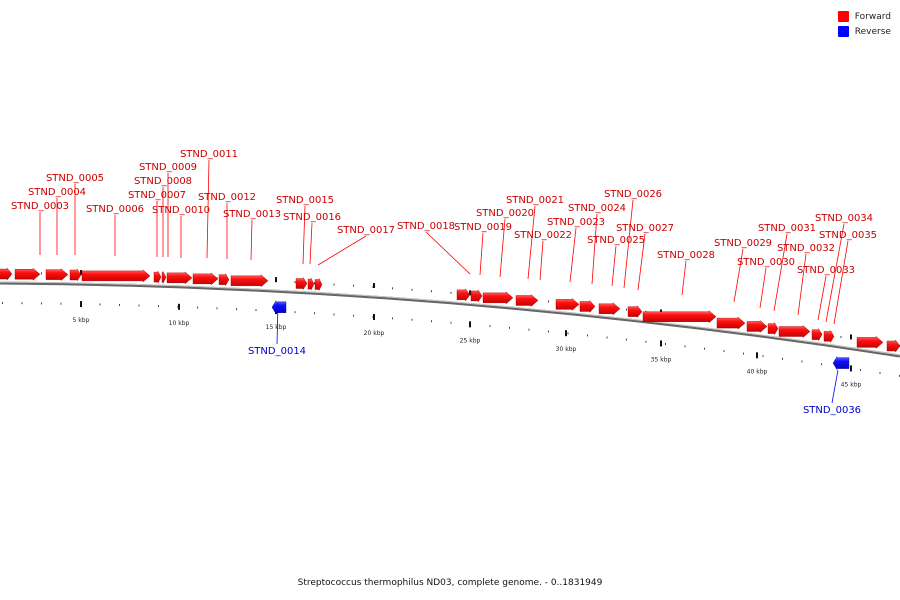  Describe the element at coordinates (645, 228) in the screenshot. I see `gene-label: STND_0027` at that location.